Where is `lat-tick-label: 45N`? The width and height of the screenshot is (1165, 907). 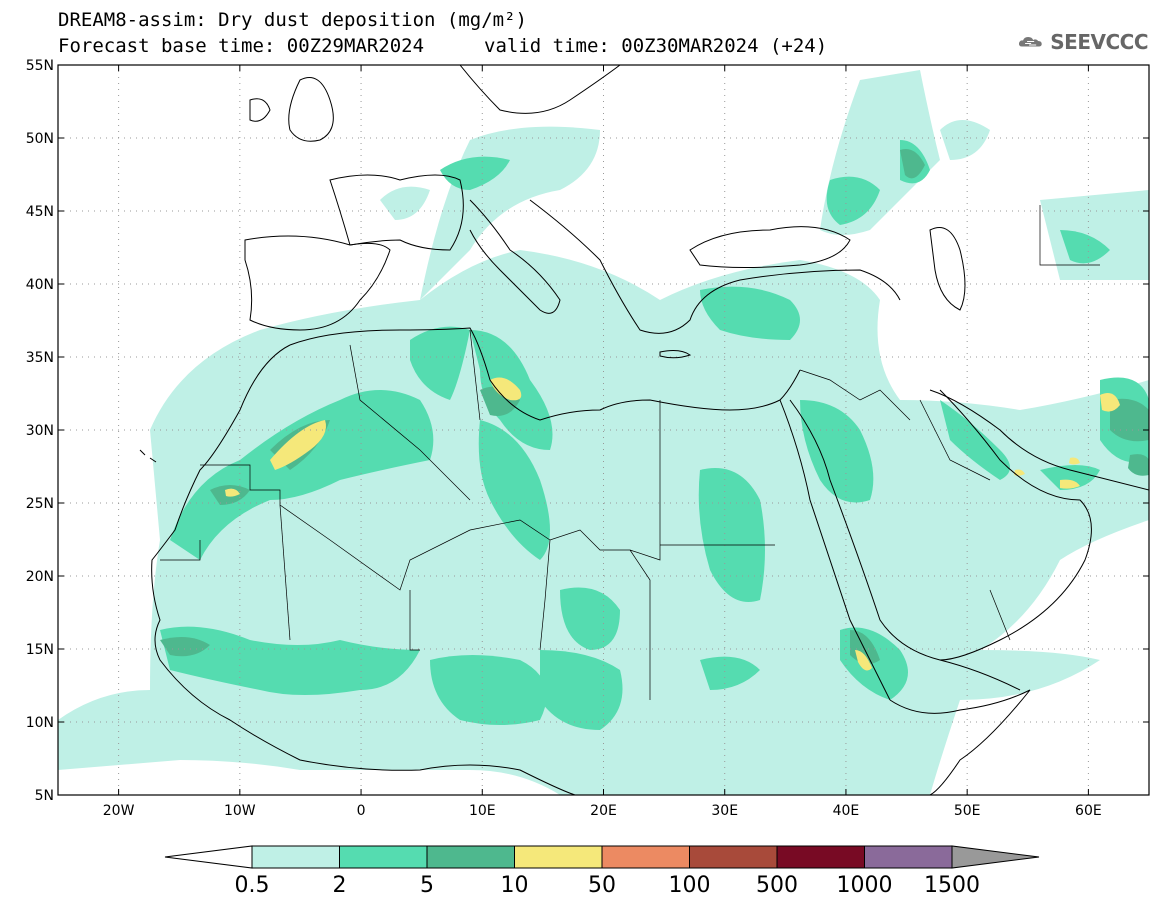 lat-tick-label: 45N is located at coordinates (40, 212).